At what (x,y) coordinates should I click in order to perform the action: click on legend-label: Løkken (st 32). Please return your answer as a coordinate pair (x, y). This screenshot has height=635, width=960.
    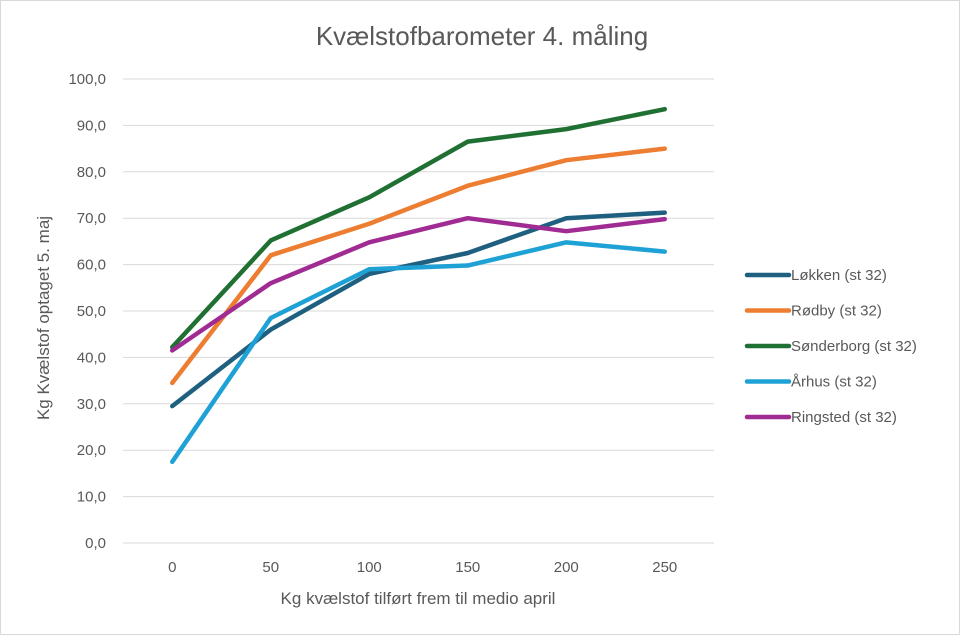
    Looking at the image, I should click on (839, 275).